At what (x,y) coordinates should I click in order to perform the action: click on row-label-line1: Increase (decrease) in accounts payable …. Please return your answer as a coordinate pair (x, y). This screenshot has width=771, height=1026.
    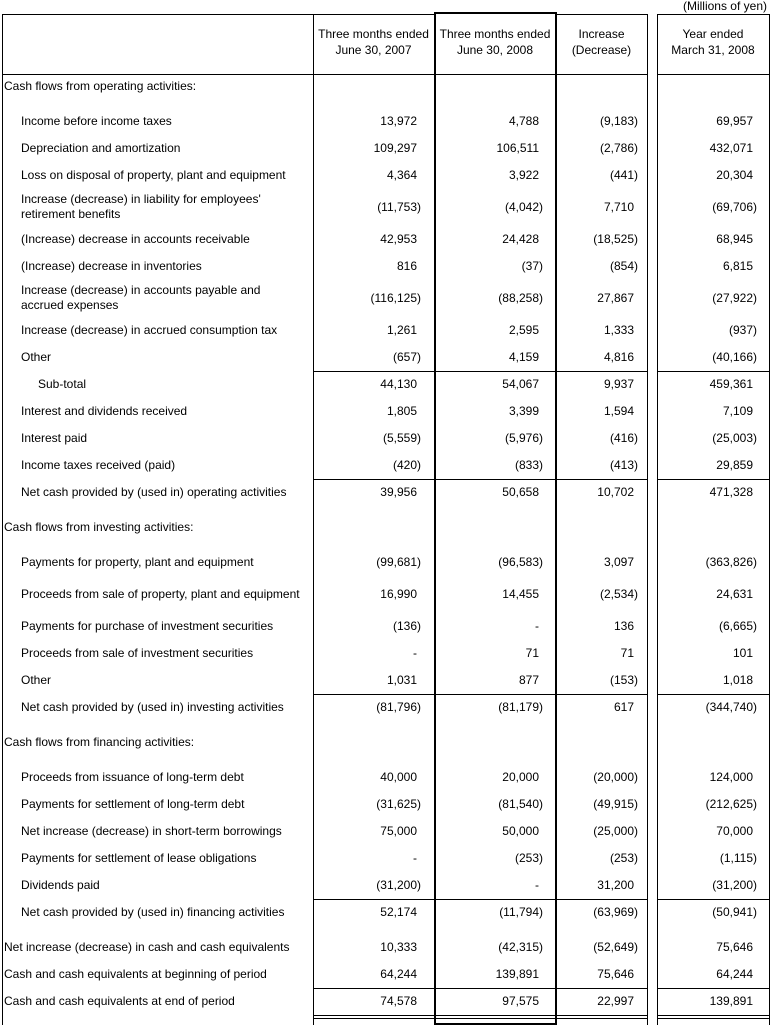
    Looking at the image, I should click on (141, 290).